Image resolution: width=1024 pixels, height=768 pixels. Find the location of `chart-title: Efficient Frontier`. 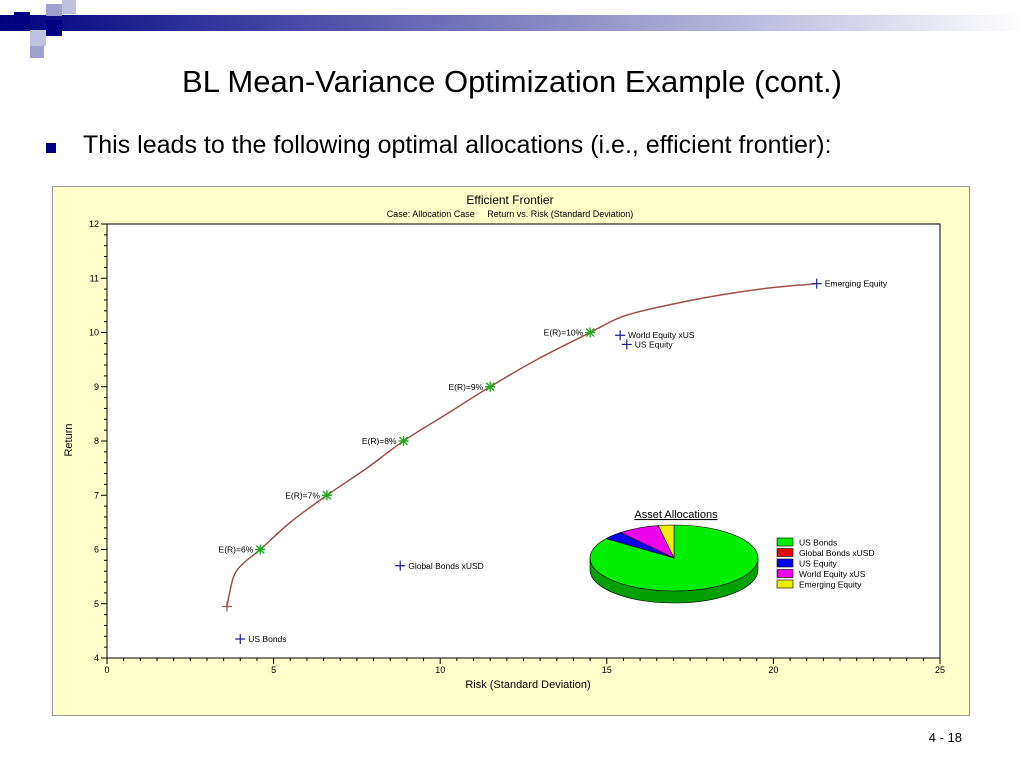

chart-title: Efficient Frontier is located at coordinates (509, 200).